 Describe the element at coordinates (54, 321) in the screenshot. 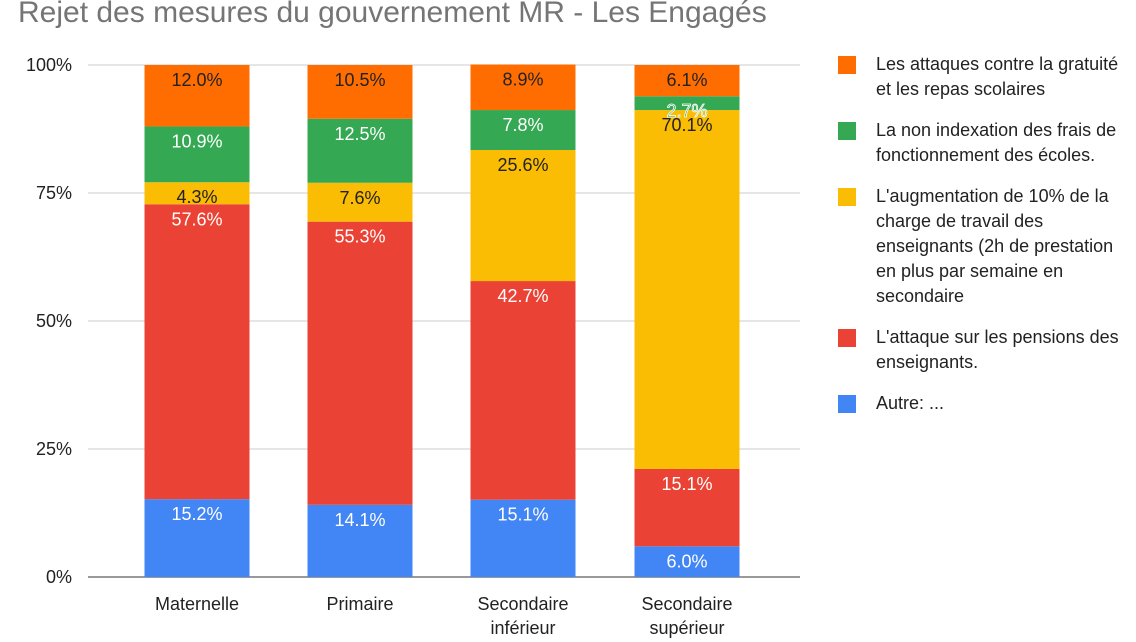

I see `y-tick-label: 50%` at that location.